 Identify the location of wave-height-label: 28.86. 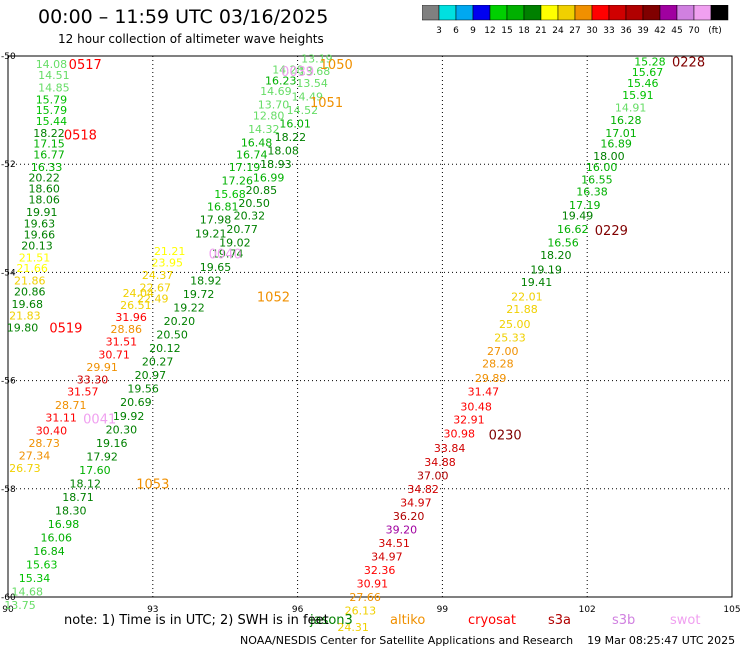
(127, 329).